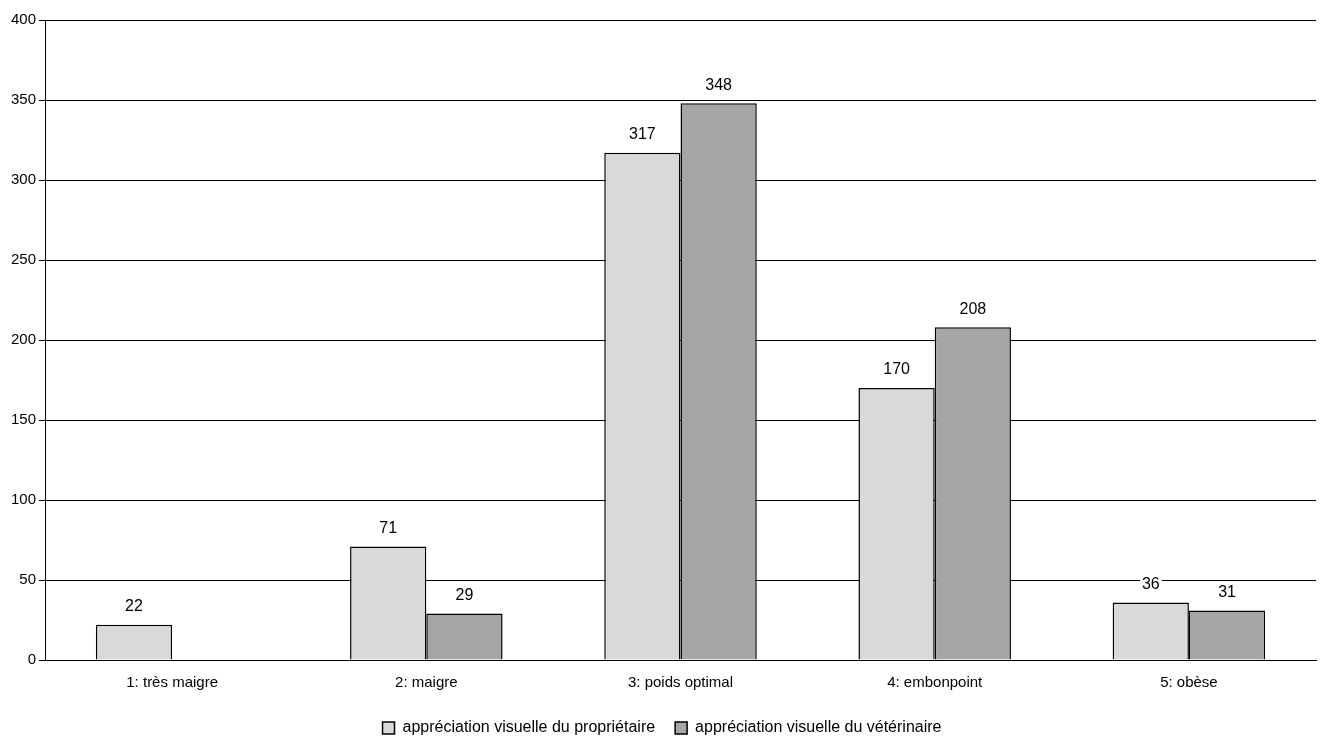 The image size is (1329, 754). I want to click on data-label: 71, so click(388, 527).